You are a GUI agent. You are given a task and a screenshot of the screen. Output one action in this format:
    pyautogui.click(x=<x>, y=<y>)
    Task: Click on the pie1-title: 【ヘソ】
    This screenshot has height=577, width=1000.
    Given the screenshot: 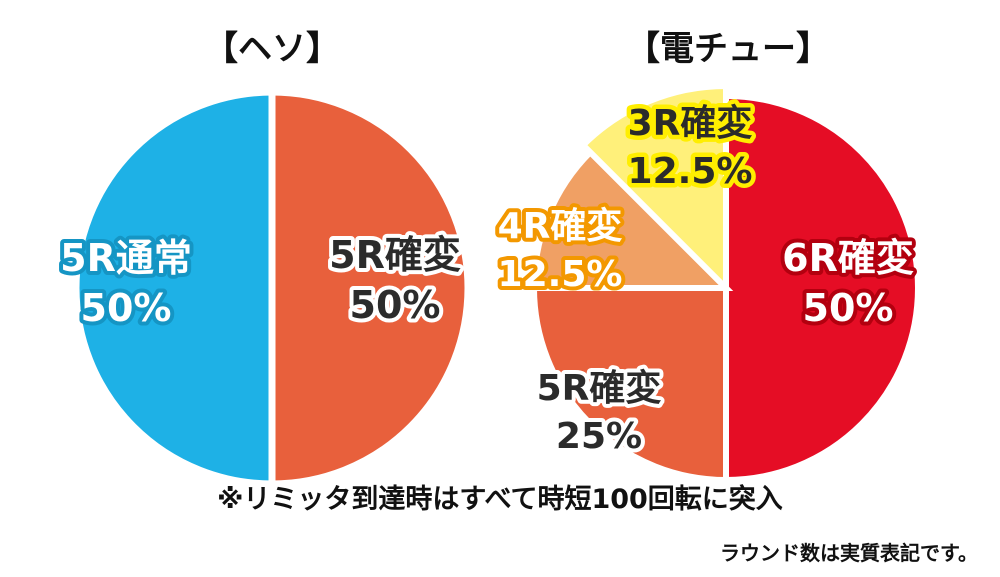 What is the action you would take?
    pyautogui.click(x=272, y=49)
    